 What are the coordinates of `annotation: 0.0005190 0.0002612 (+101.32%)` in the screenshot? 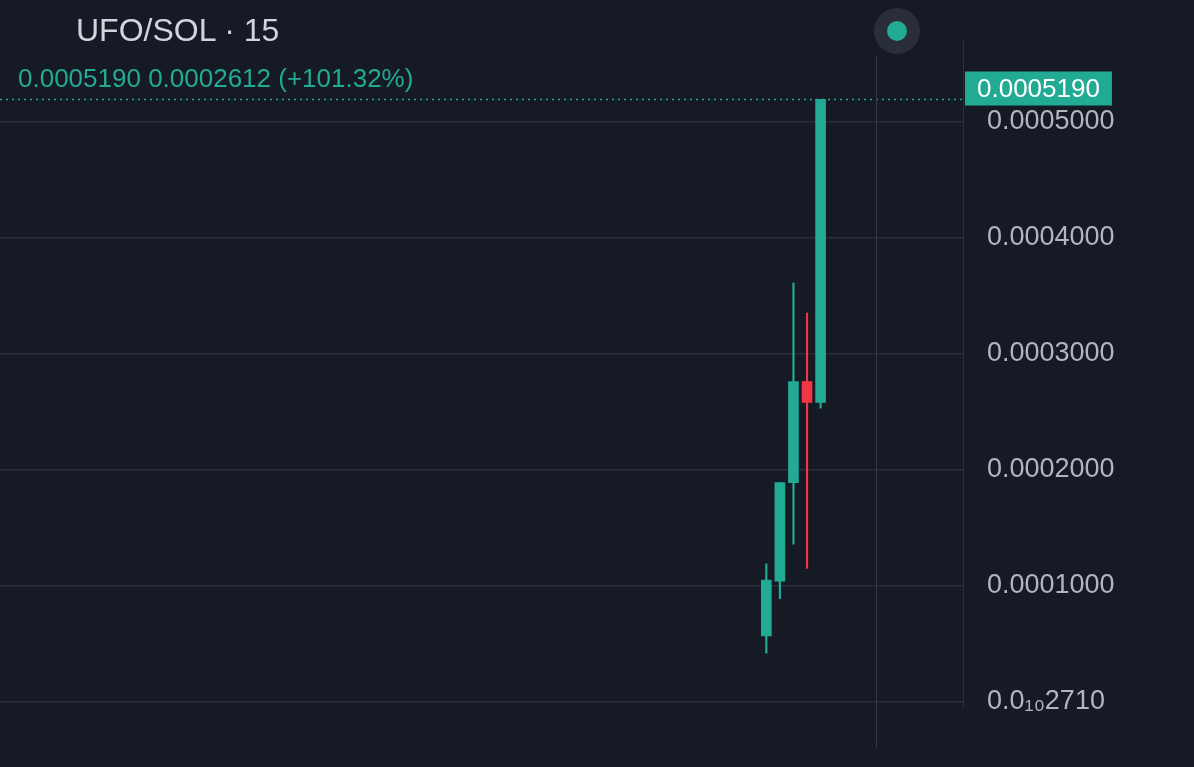 It's located at (216, 78).